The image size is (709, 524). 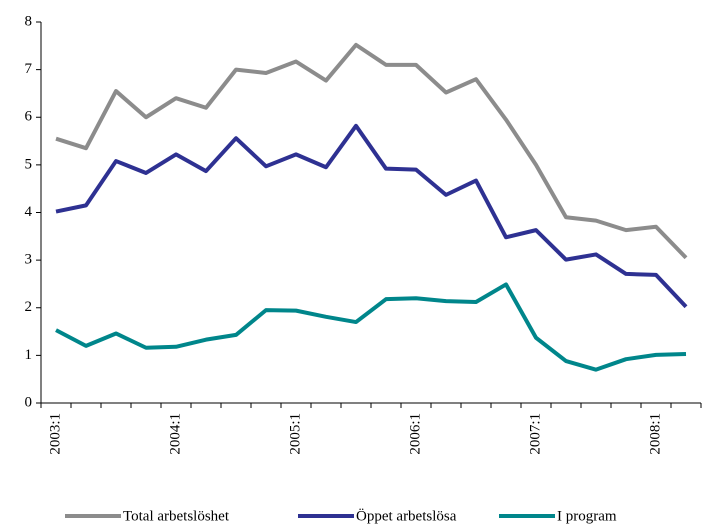 I want to click on y-tick-label: 0, so click(x=29, y=402).